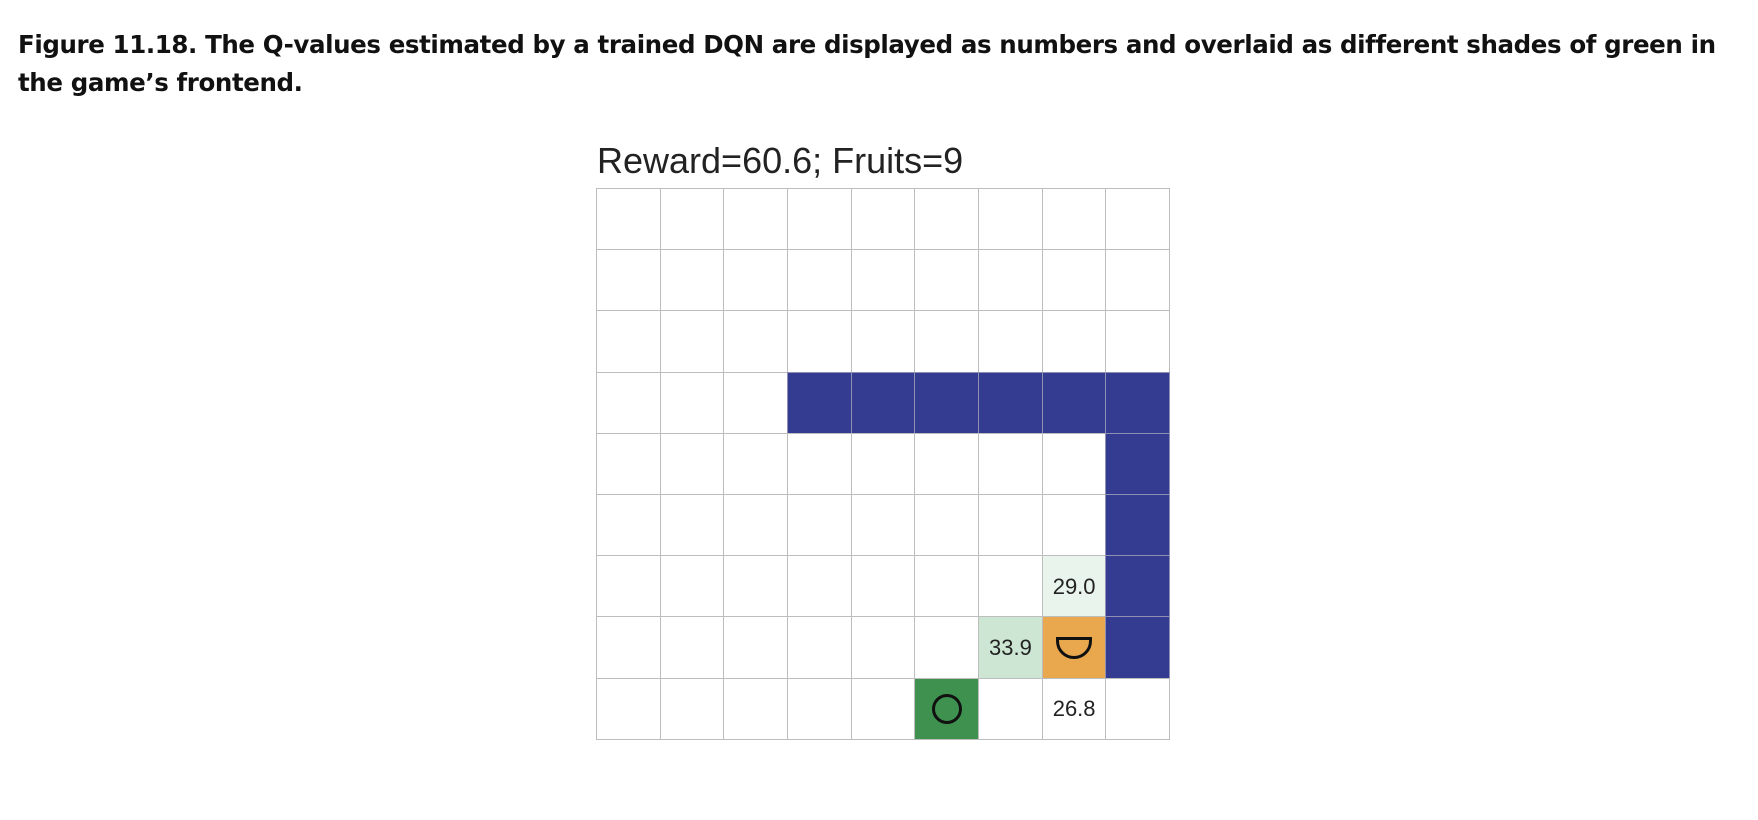 The width and height of the screenshot is (1758, 820). I want to click on score-readout: Reward=60.6; Fruits=9, so click(780, 160).